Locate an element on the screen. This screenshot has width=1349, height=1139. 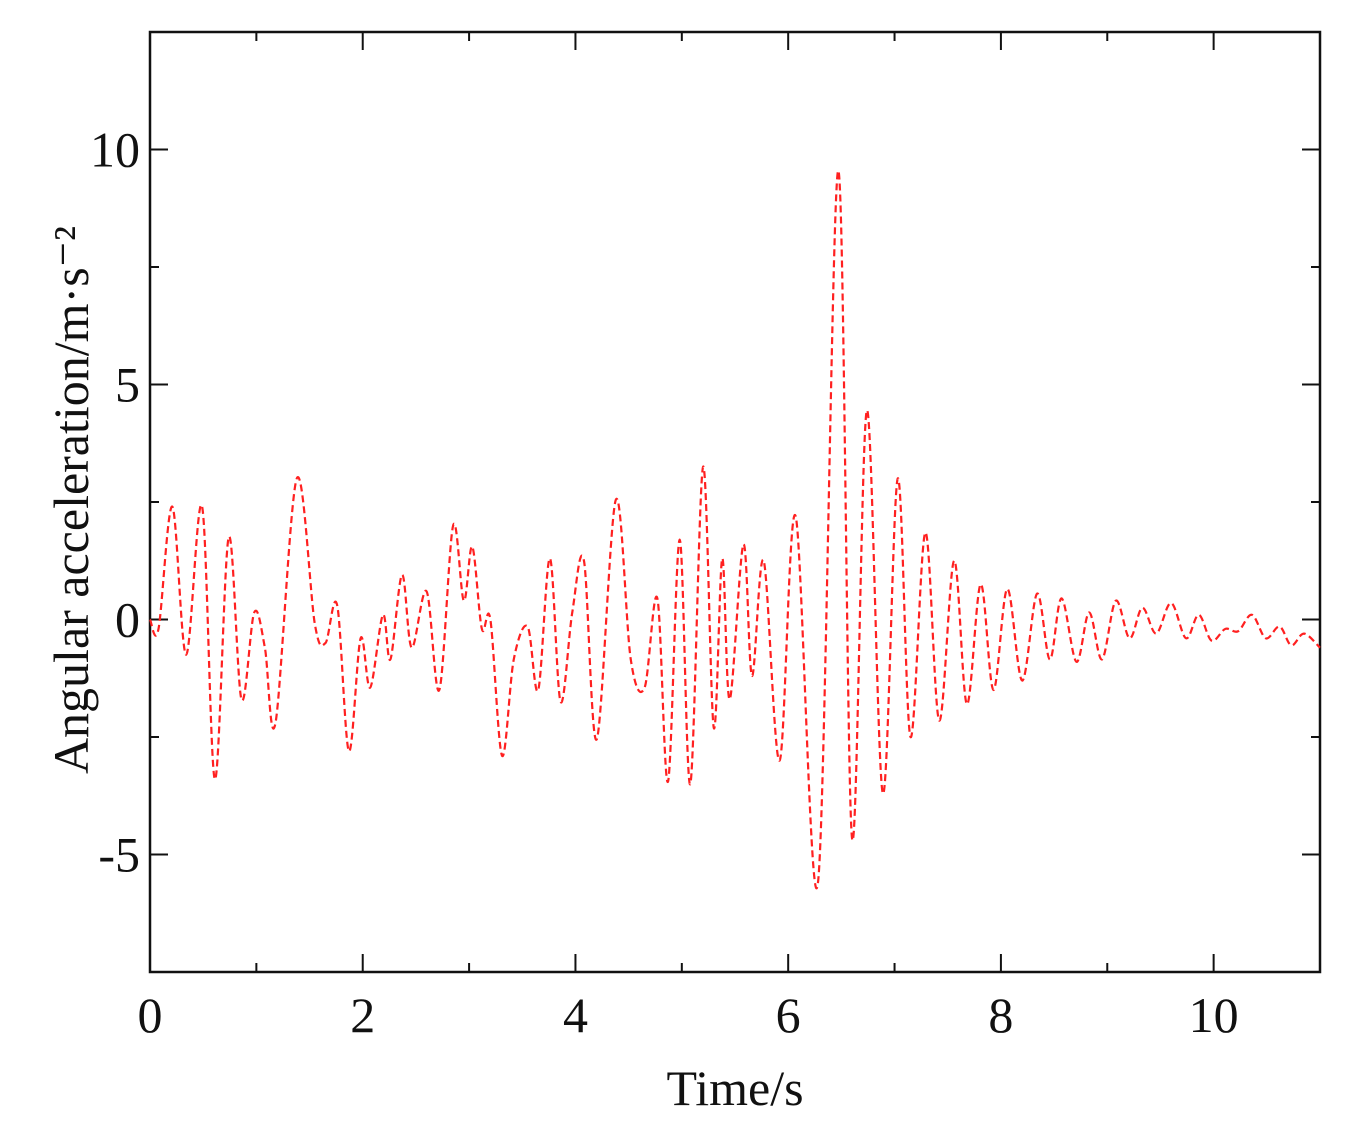
y-tick-label: 0 is located at coordinates (127, 620).